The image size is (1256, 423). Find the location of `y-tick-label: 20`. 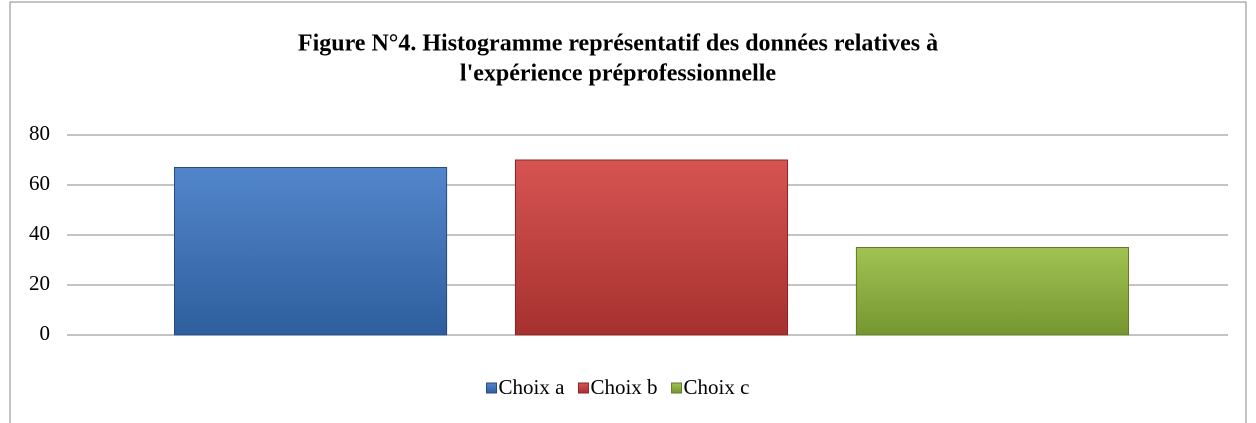

y-tick-label: 20 is located at coordinates (39, 283).